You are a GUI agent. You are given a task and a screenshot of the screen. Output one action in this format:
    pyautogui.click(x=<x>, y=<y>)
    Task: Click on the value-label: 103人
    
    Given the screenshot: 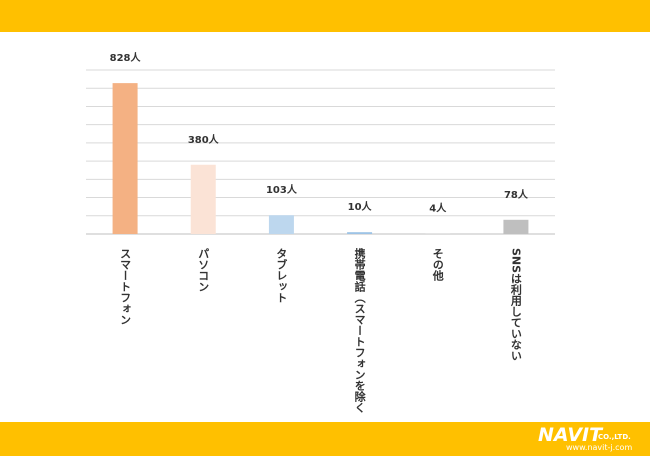 What is the action you would take?
    pyautogui.click(x=282, y=189)
    